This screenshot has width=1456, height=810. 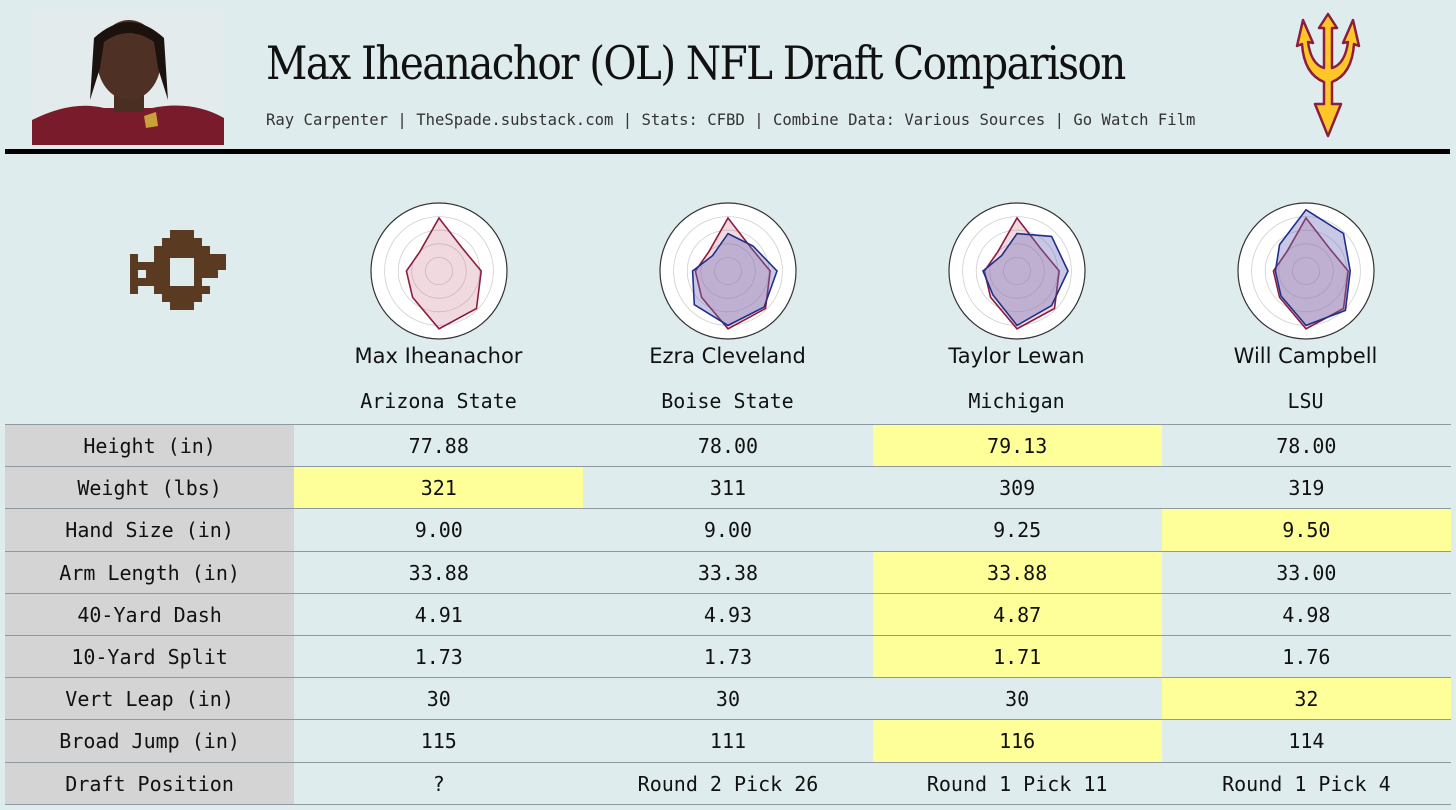 What do you see at coordinates (439, 445) in the screenshot?
I see `table-cell: 77.88` at bounding box center [439, 445].